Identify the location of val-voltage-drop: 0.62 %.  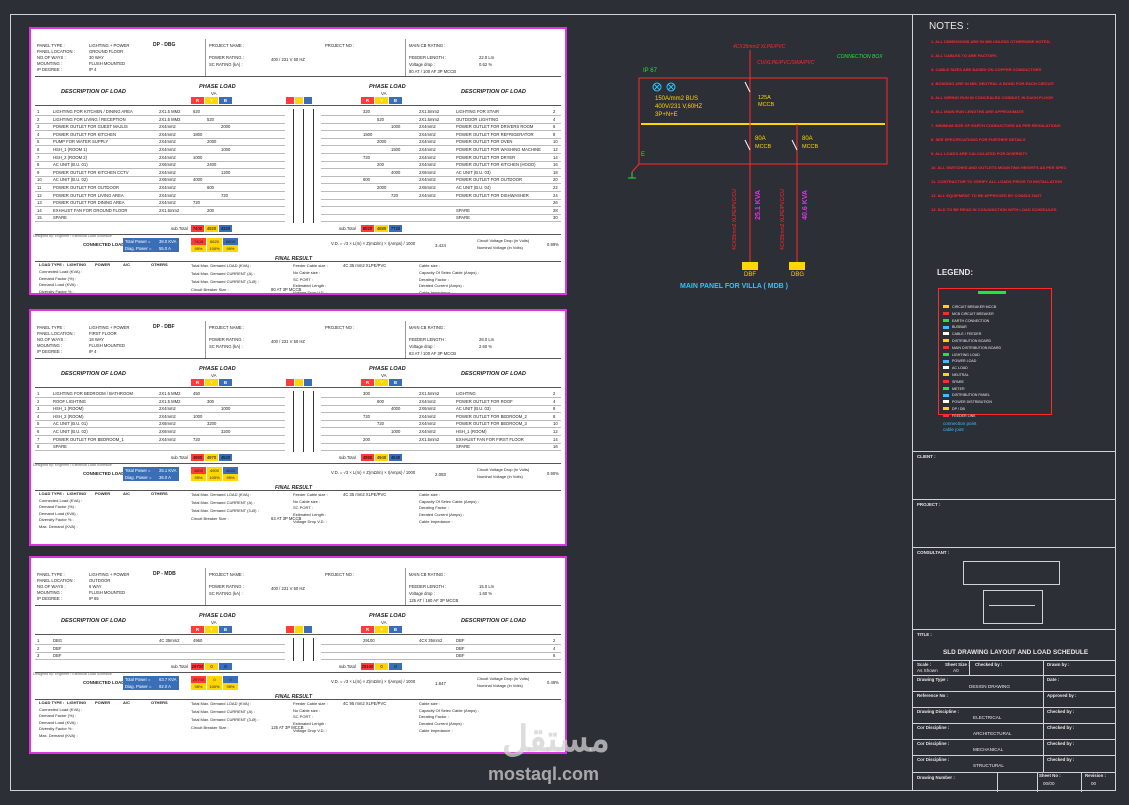
(486, 64).